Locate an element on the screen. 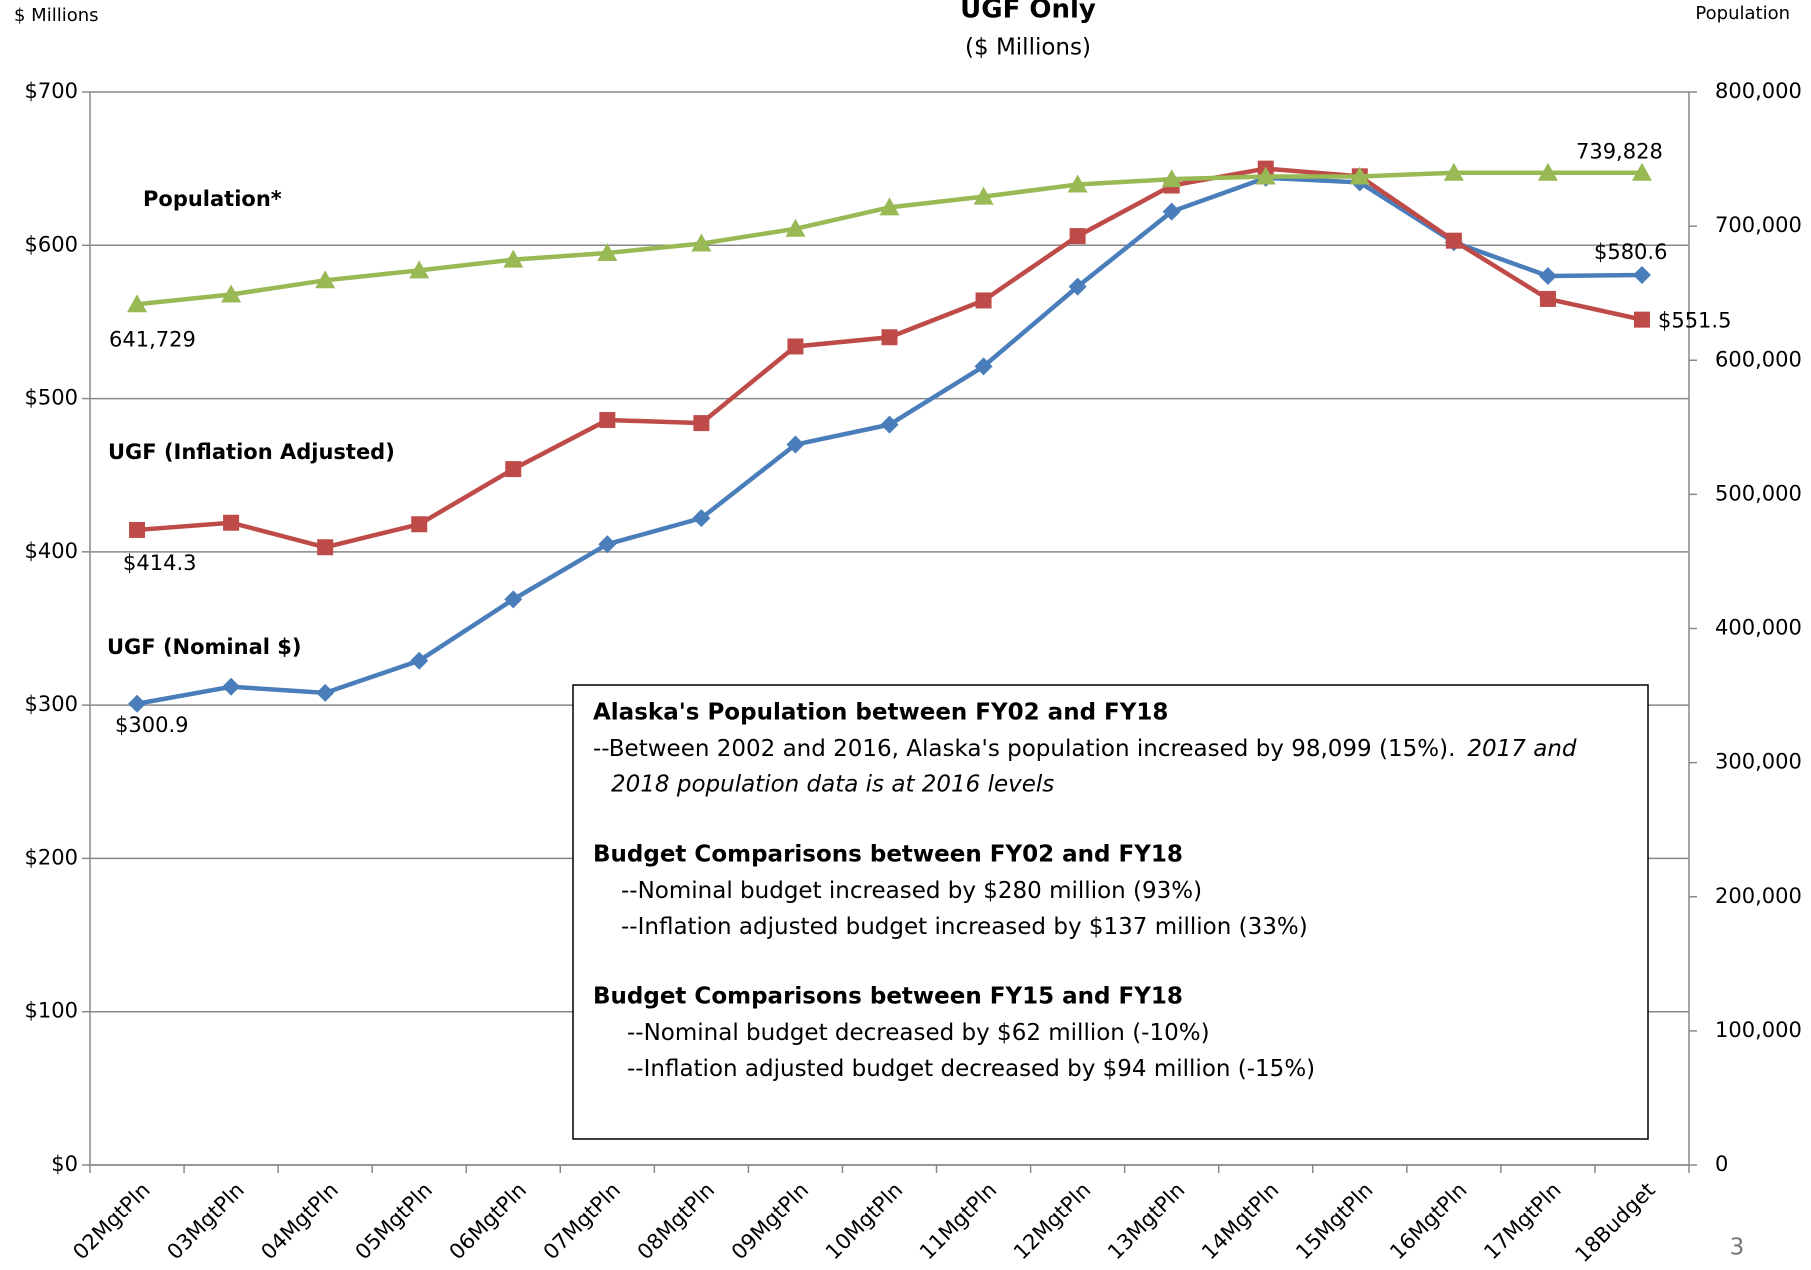  x-tick-label: 14MgtPln is located at coordinates (1240, 1221).